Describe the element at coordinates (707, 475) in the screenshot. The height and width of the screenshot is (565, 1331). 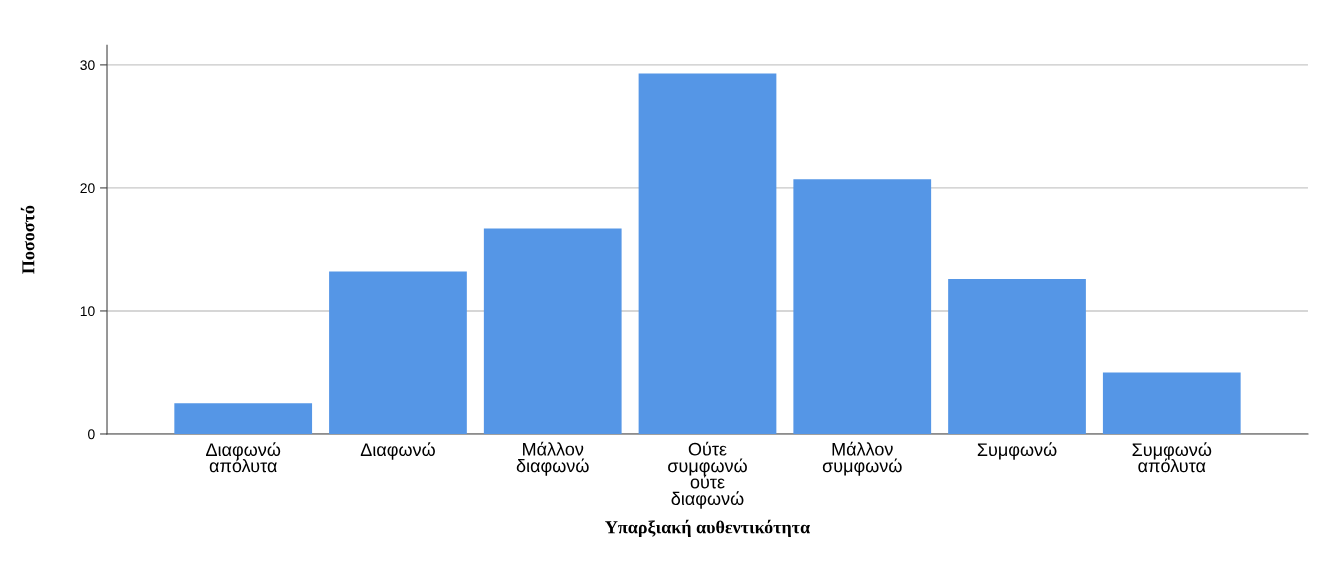
I see `x-tick-label: Ούτε συμφωνώ ούτε διαφωνώ` at that location.